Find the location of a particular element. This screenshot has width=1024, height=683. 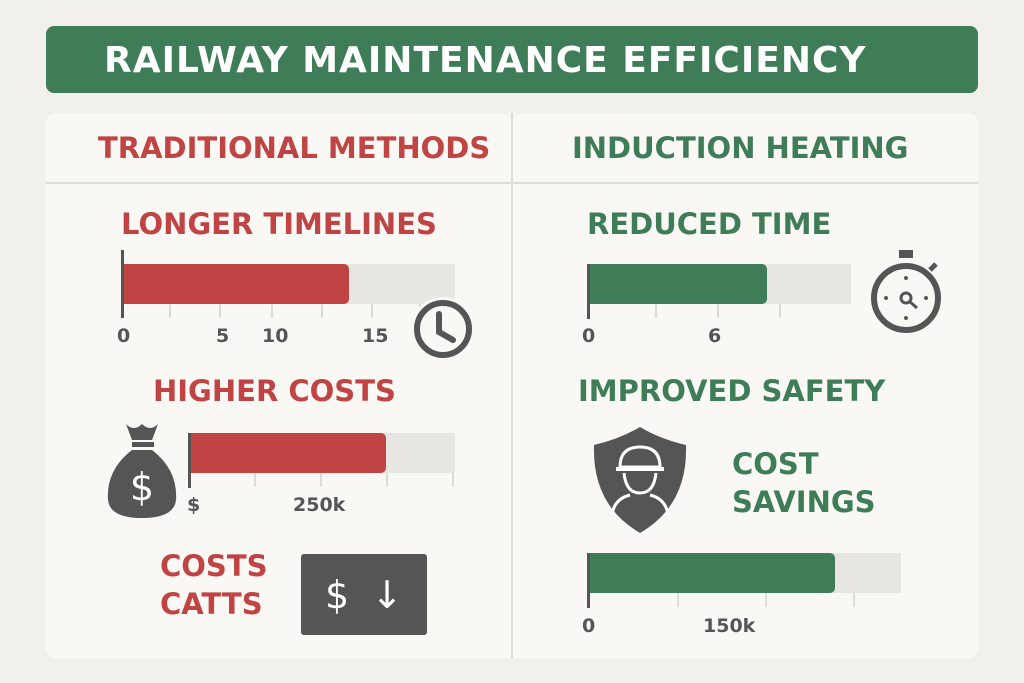

shield-worker-icon is located at coordinates (640, 480).